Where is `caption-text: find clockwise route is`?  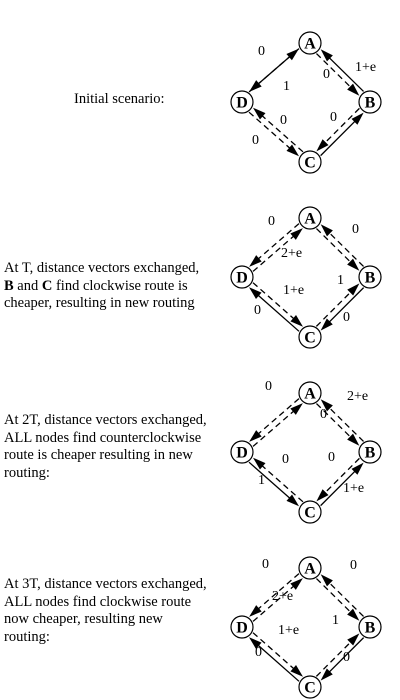 caption-text: find clockwise route is is located at coordinates (120, 285).